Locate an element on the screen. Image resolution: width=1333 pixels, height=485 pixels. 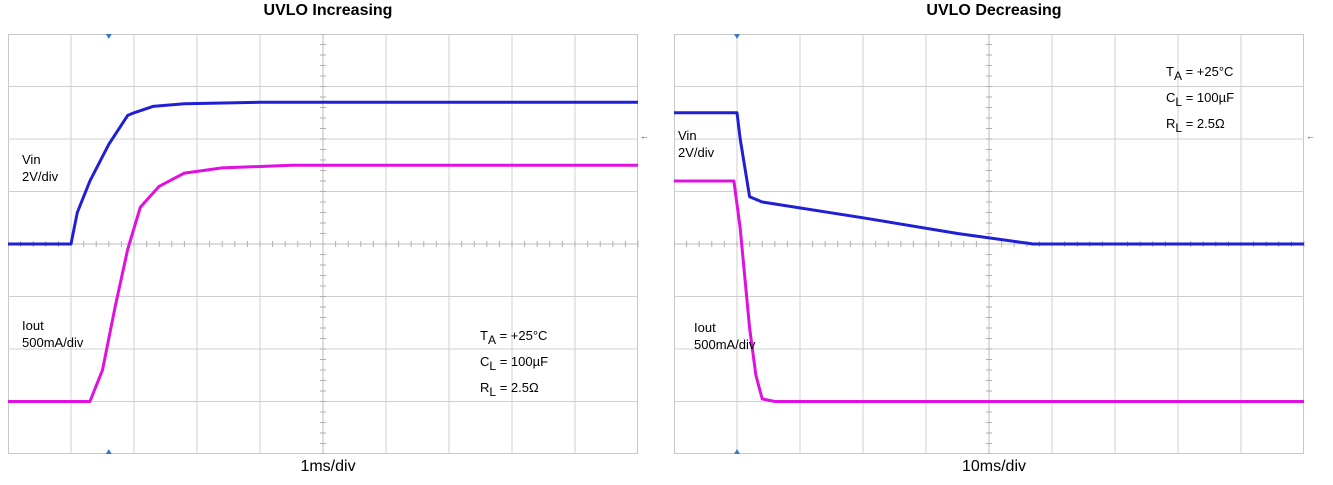
chart-title: UVLO Decreasing is located at coordinates (994, 10).